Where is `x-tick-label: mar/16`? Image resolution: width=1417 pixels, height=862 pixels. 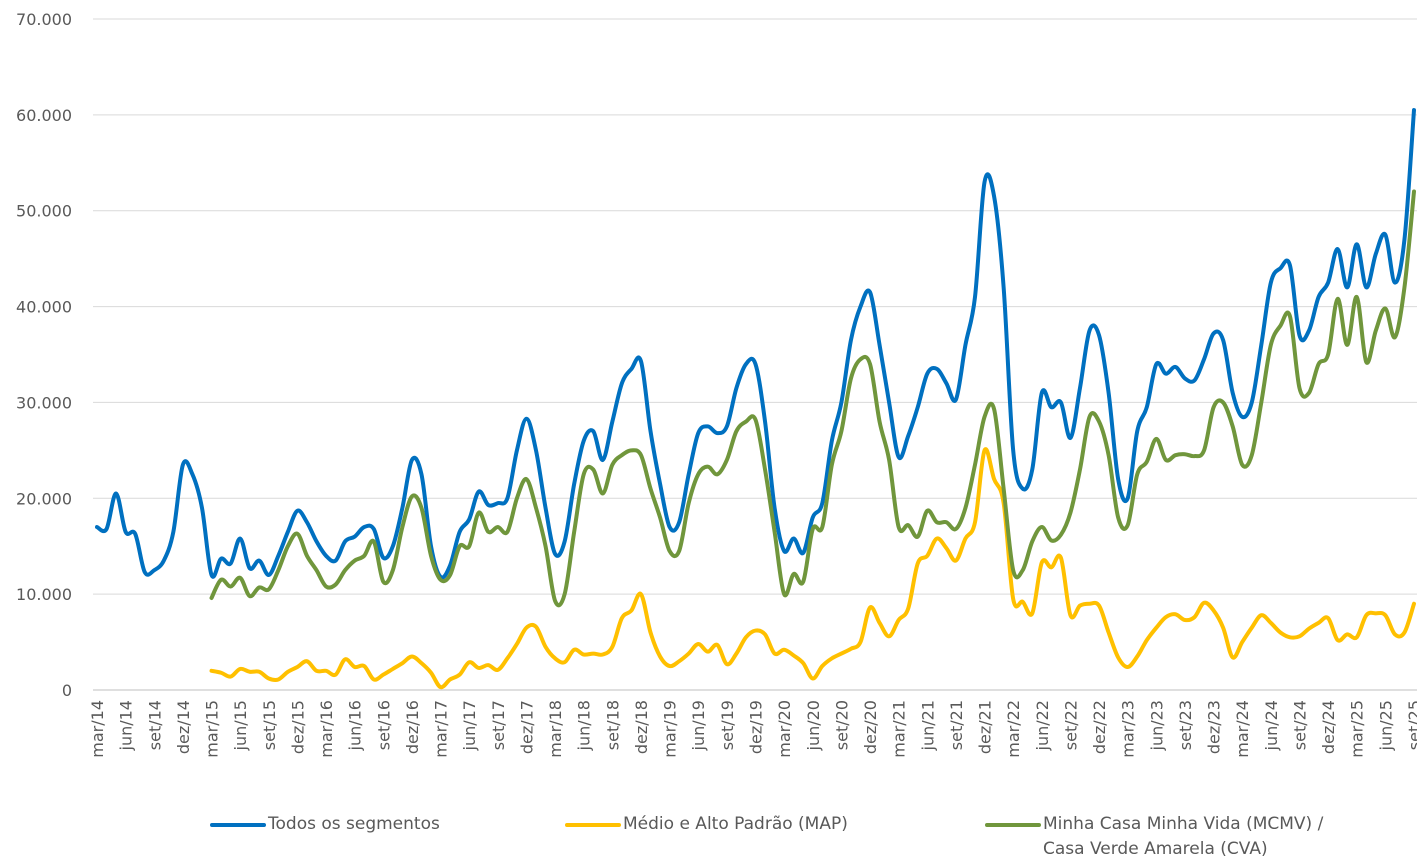 x-tick-label: mar/16 is located at coordinates (326, 729).